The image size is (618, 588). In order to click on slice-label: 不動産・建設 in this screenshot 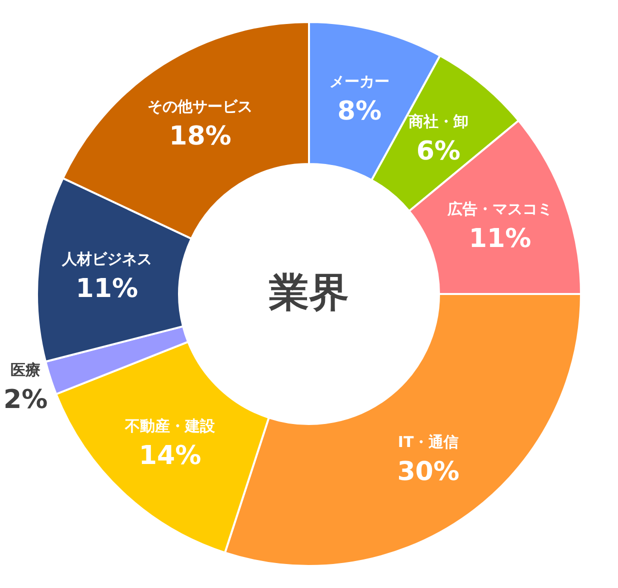, I will do `click(170, 425)`.